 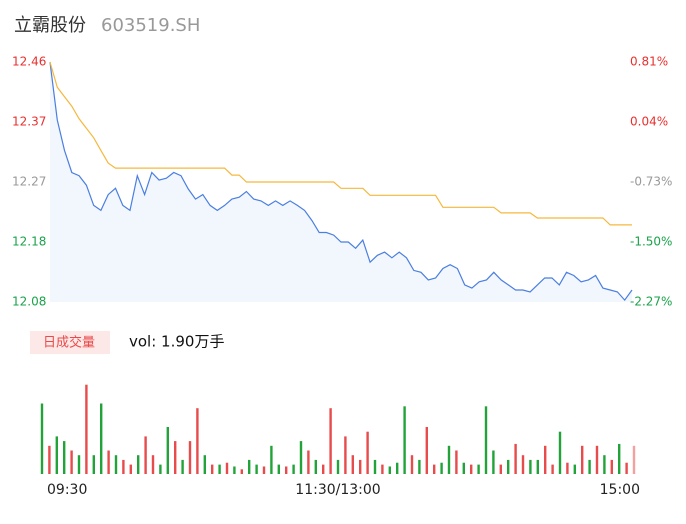 I want to click on y2-tick-label: -1.50%, so click(x=651, y=242).